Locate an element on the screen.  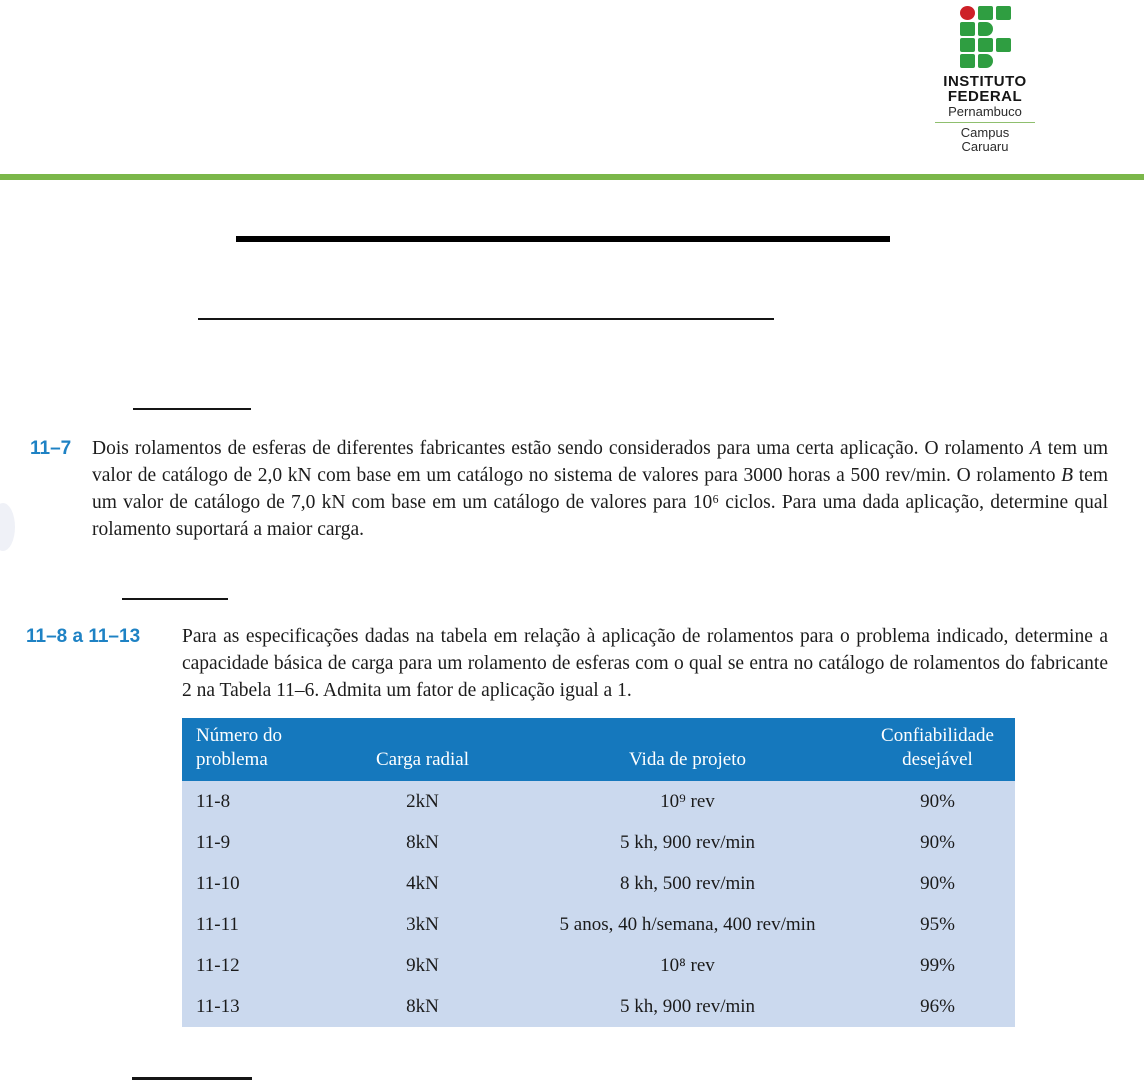
logo-institution-line1: INSTITUTO is located at coordinates (985, 81).